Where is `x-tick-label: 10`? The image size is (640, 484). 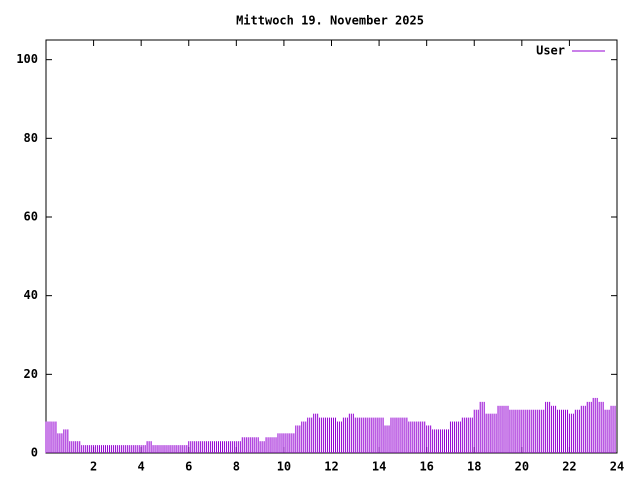 x-tick-label: 10 is located at coordinates (284, 467).